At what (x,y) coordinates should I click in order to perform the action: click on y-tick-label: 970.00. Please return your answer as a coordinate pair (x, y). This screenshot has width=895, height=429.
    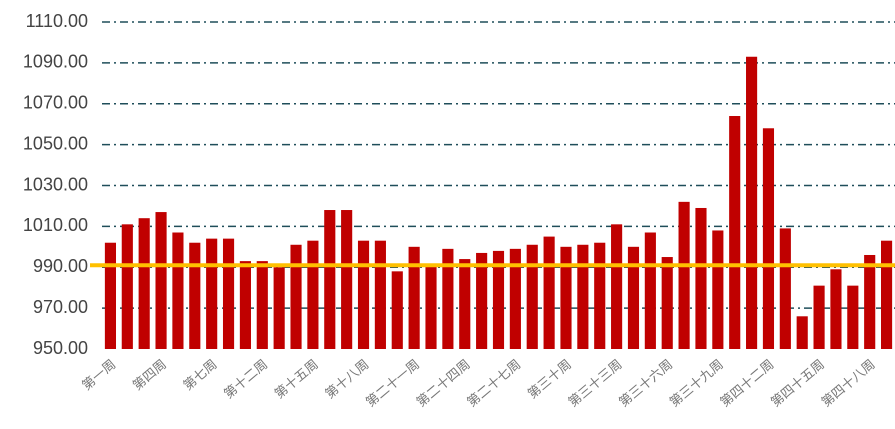
    Looking at the image, I should click on (60, 307).